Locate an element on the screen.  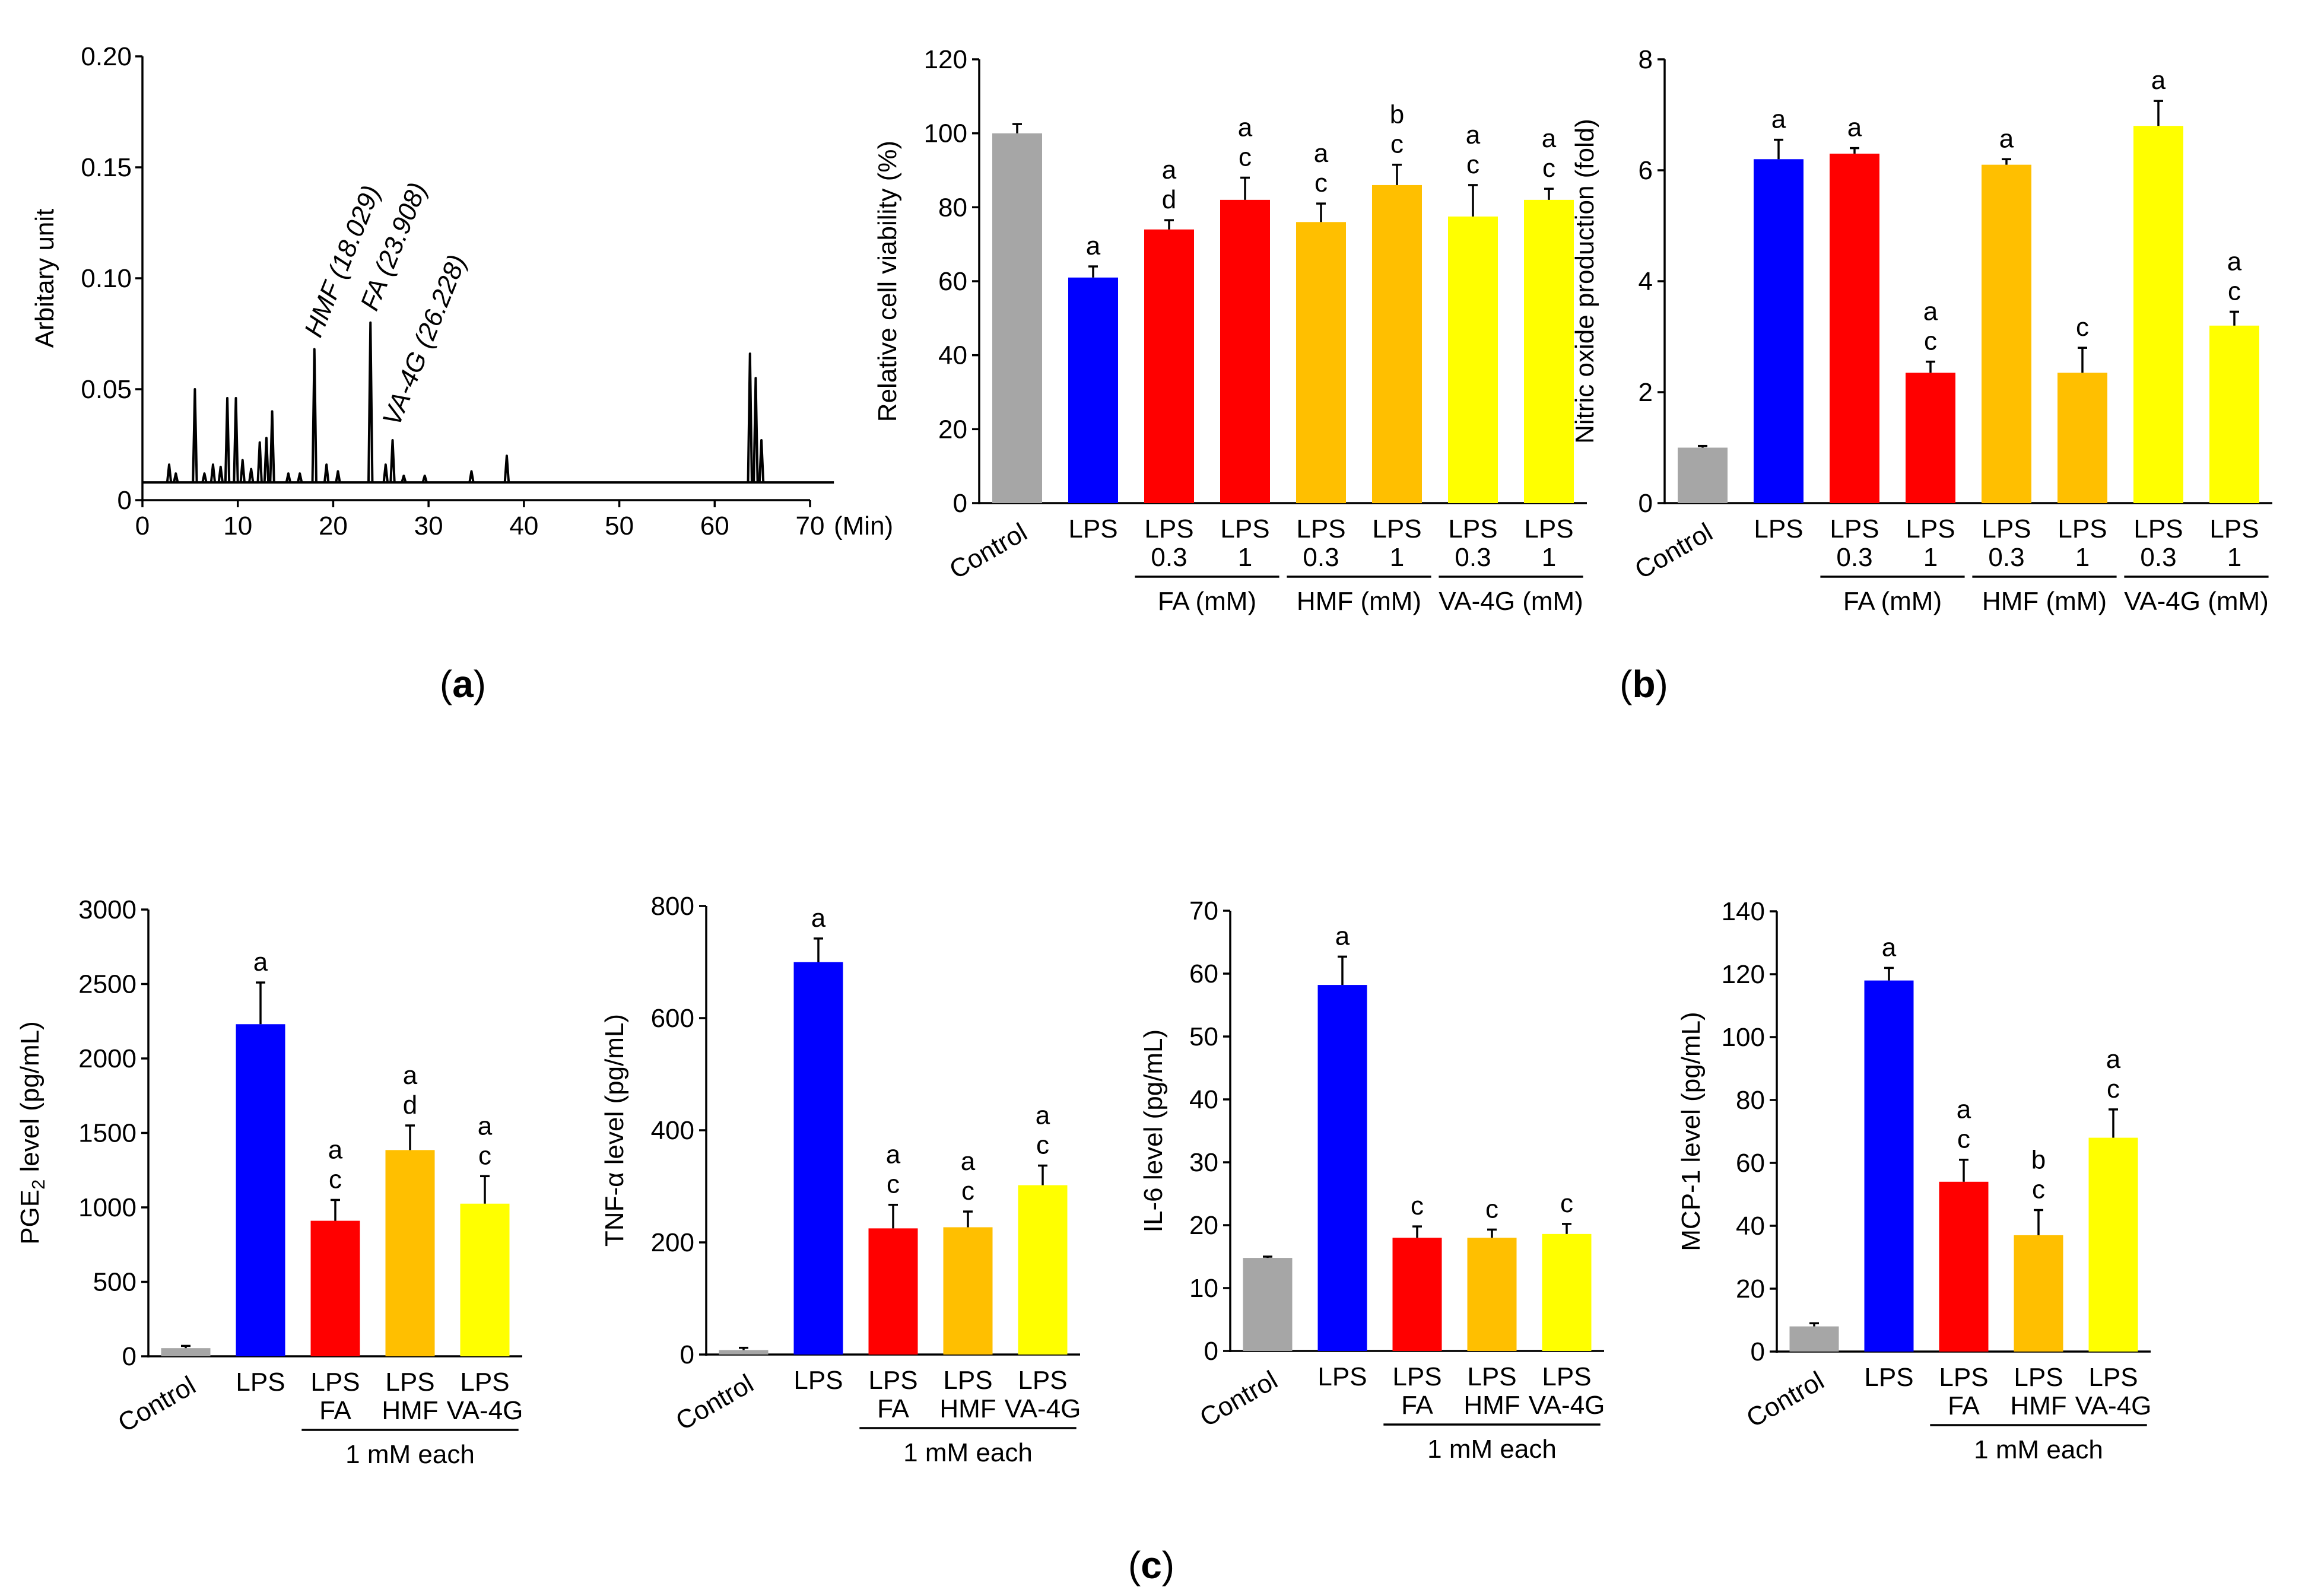
x-tick-label: 70 is located at coordinates (810, 526).